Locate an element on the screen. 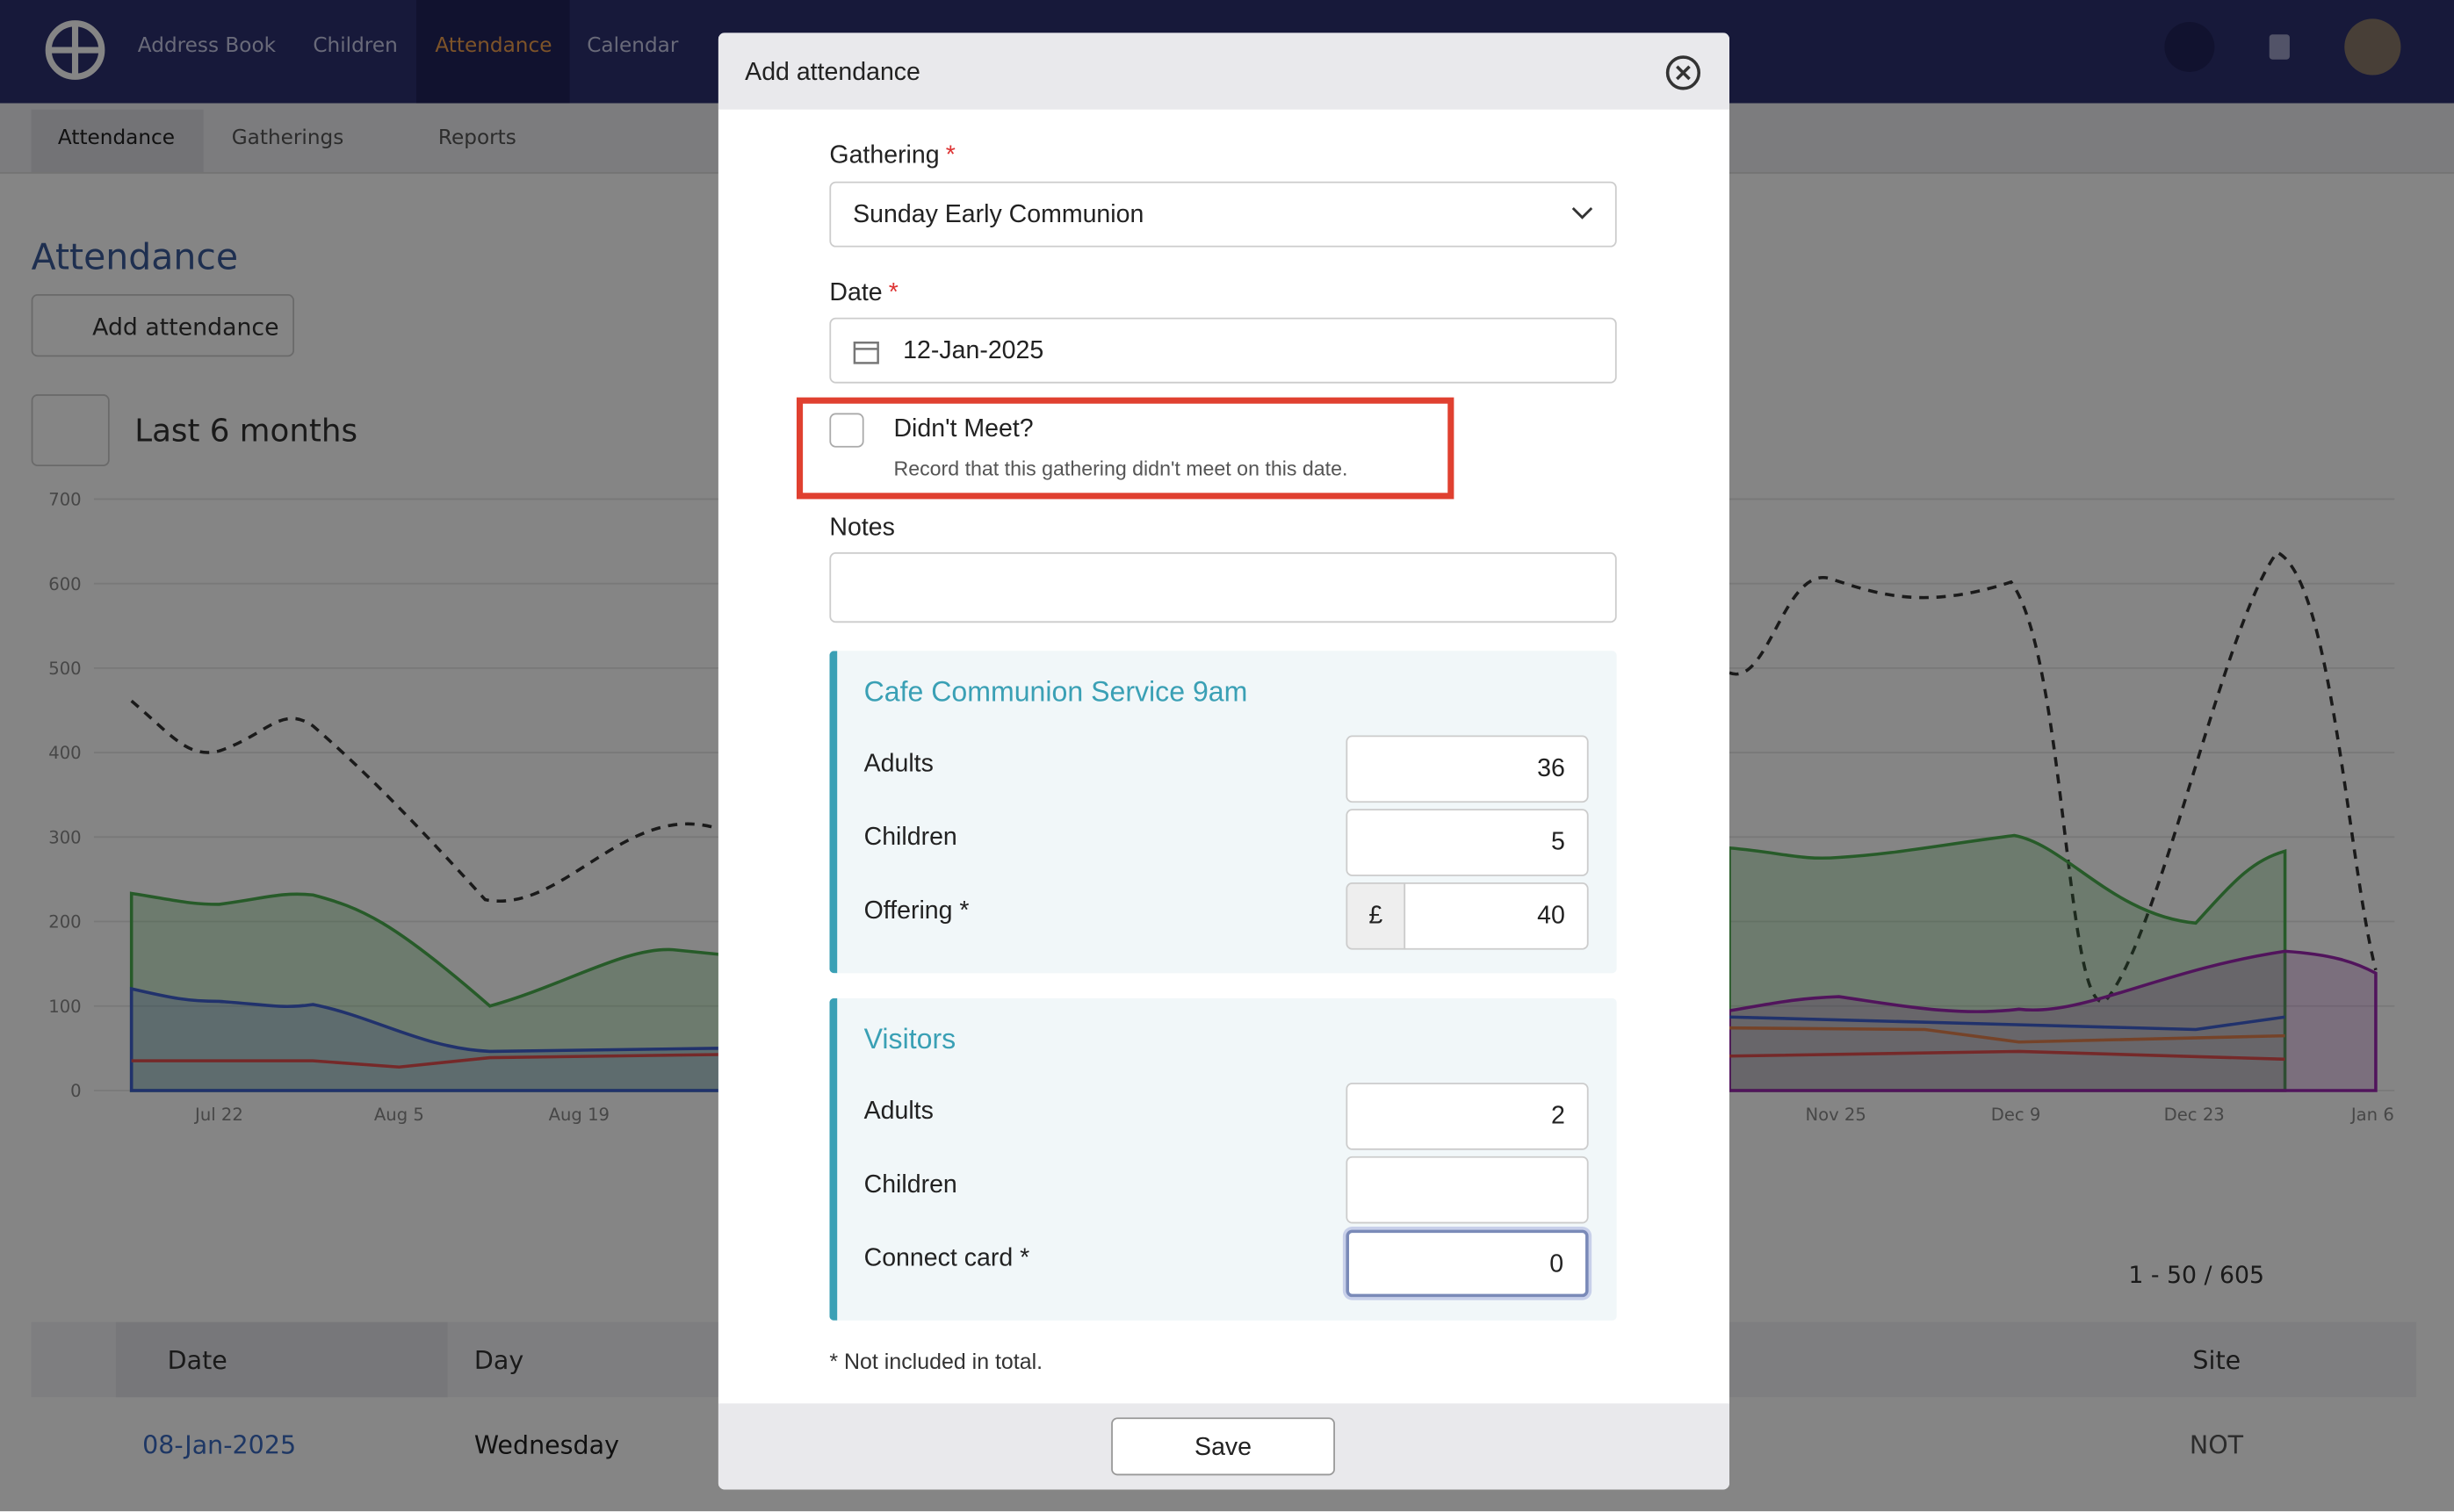 Image resolution: width=2454 pixels, height=1512 pixels. tab-active-bg is located at coordinates (117, 141).